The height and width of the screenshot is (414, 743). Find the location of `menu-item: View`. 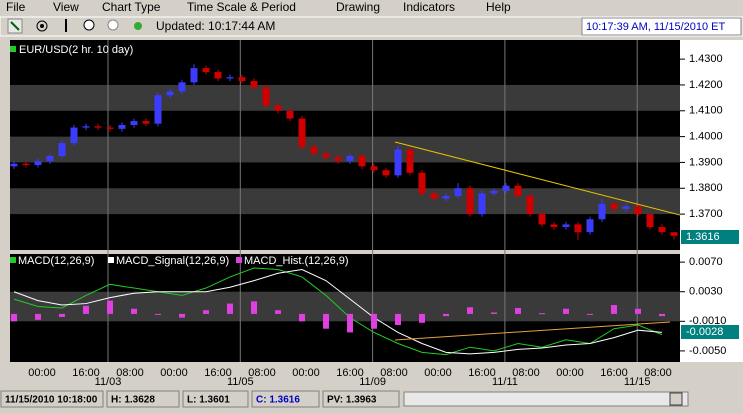

menu-item: View is located at coordinates (66, 7).